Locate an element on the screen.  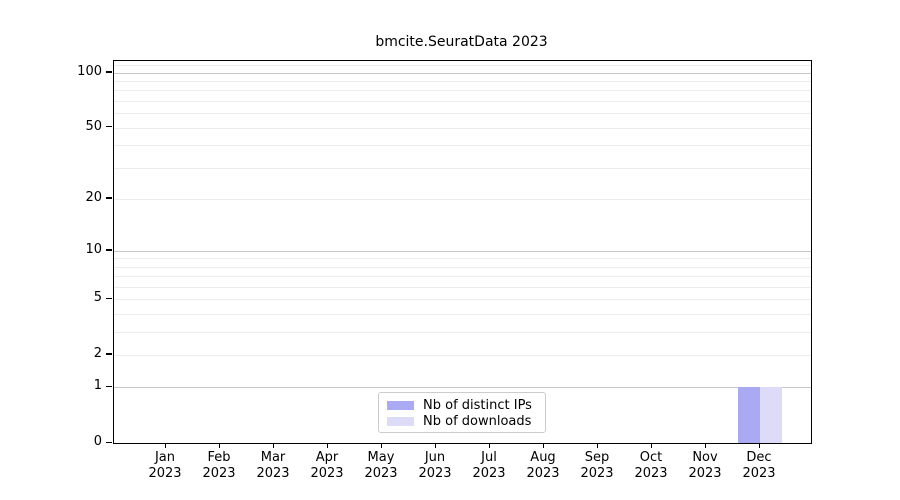
x-tick-month: Oct is located at coordinates (651, 457).